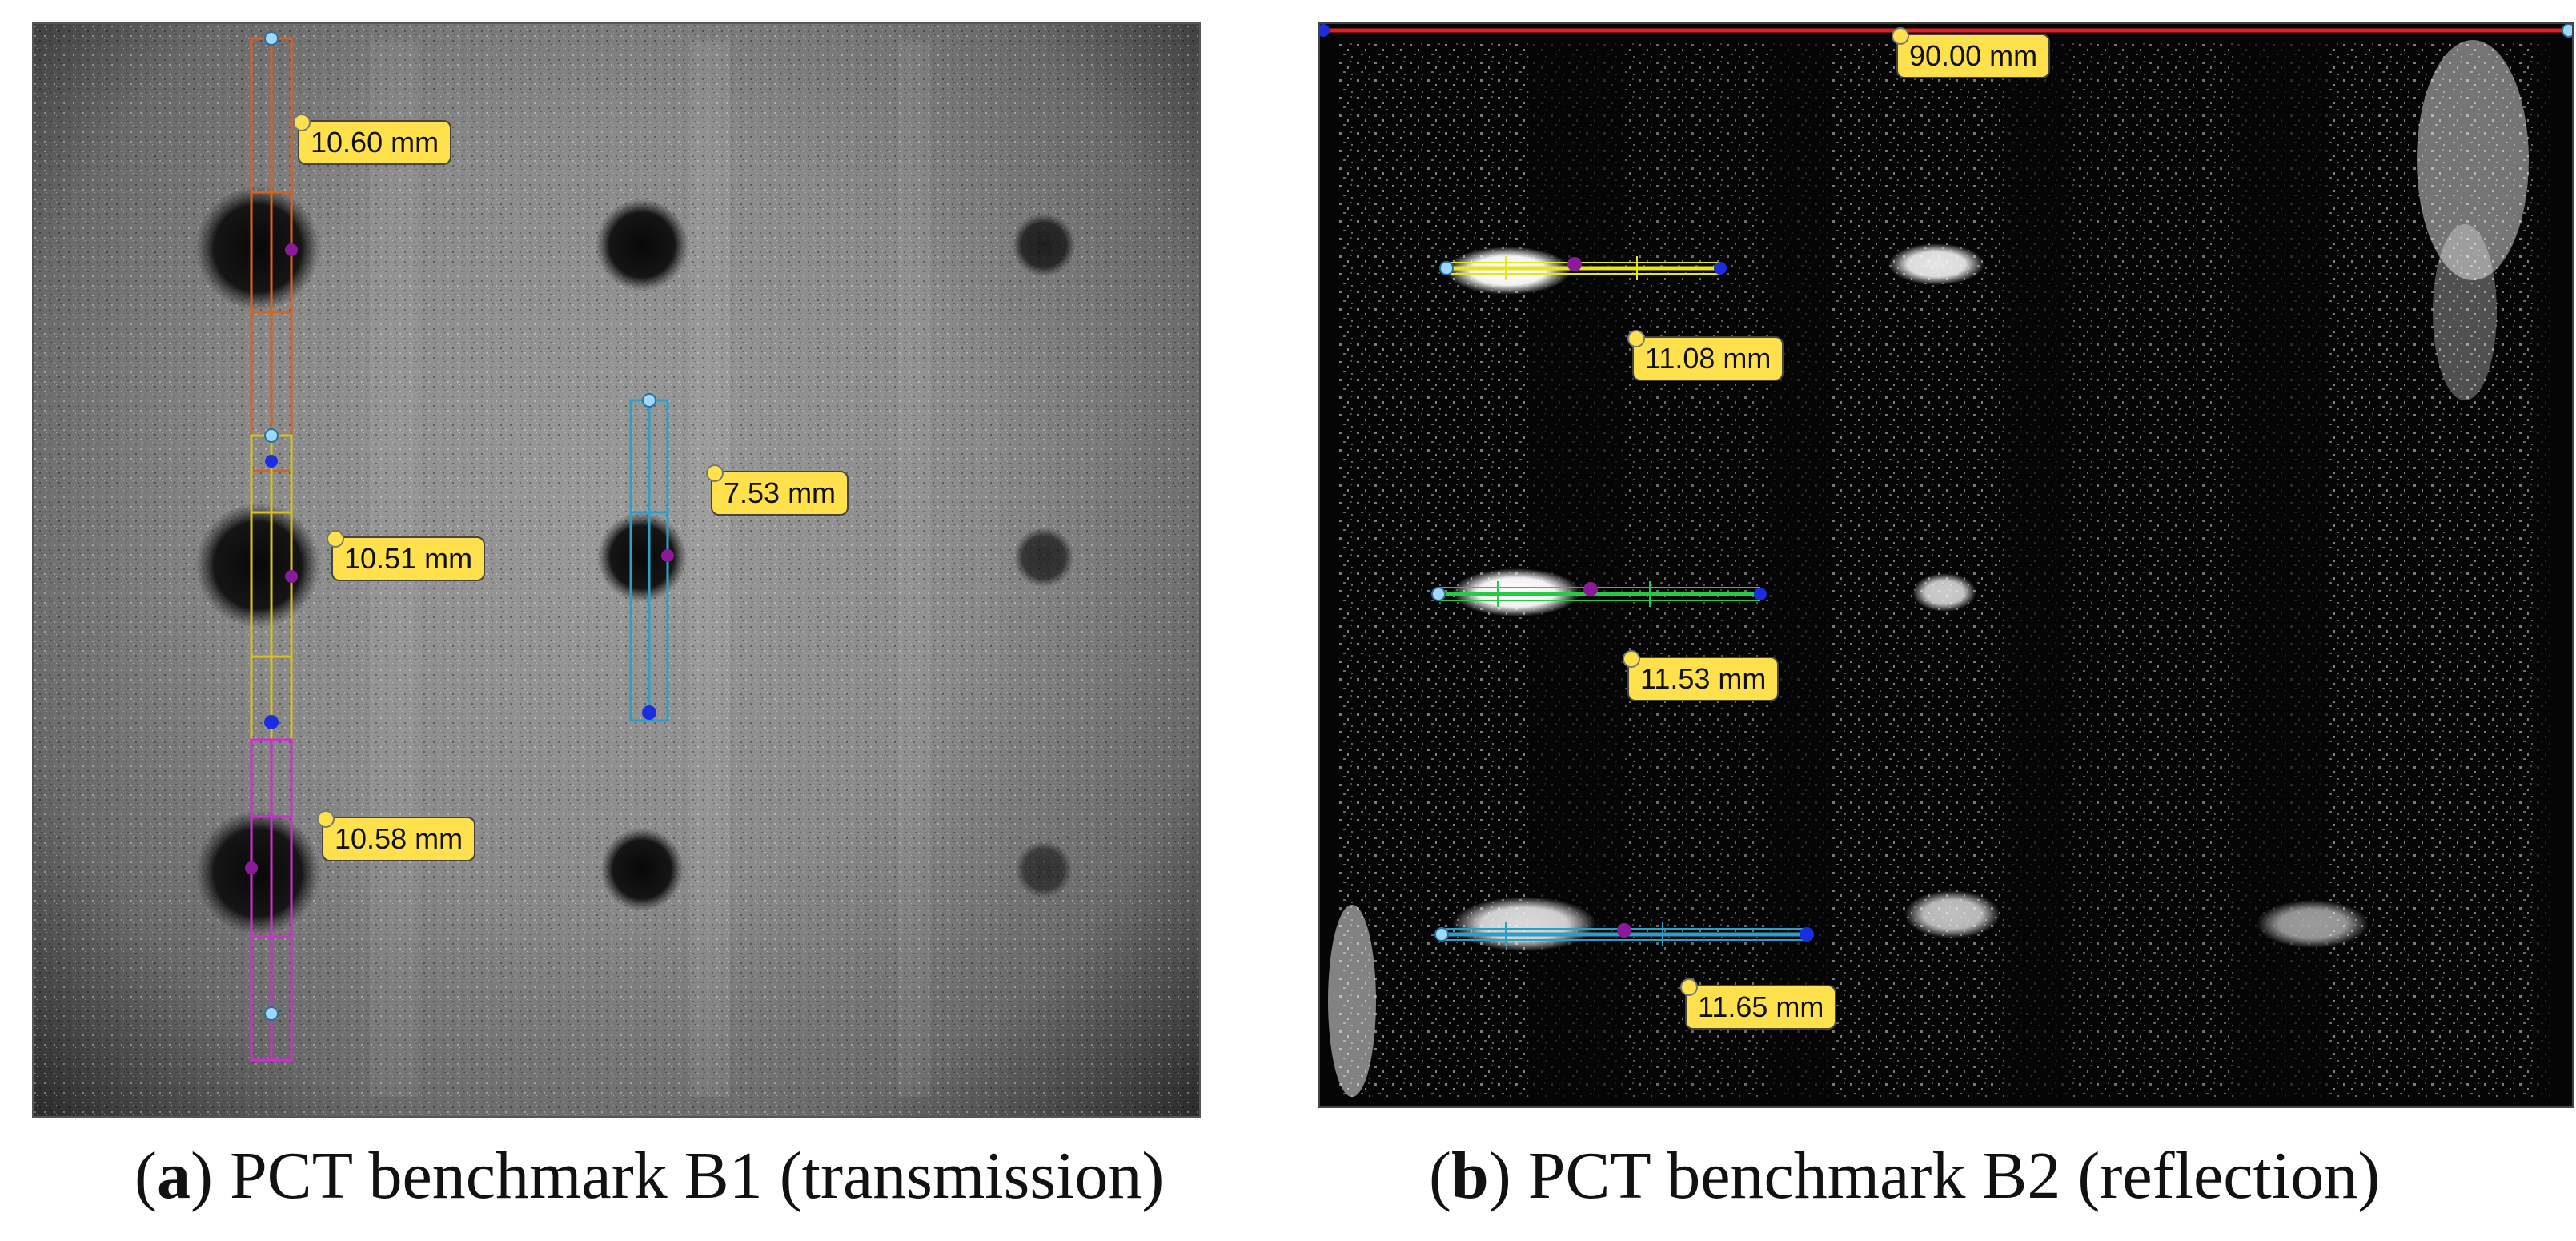 This screenshot has width=2576, height=1241. I want to click on measurement-label: 10.58 mm, so click(396, 835).